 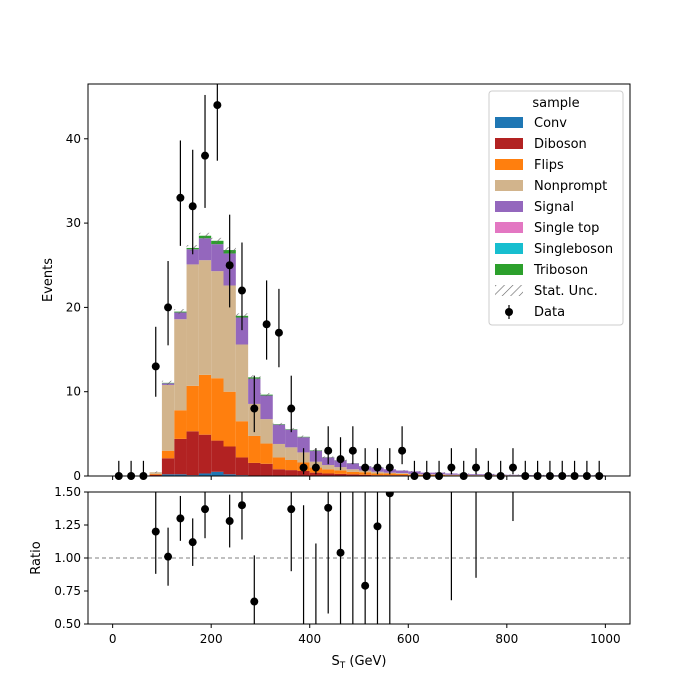 I want to click on legend-item: Diboson, so click(x=541, y=144).